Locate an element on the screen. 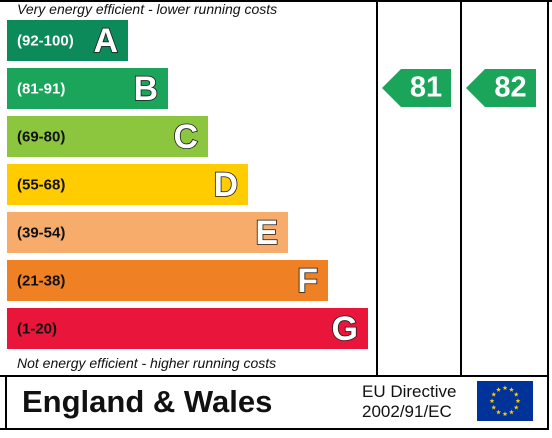 The image size is (552, 438). rating-value: 81 is located at coordinates (426, 87).